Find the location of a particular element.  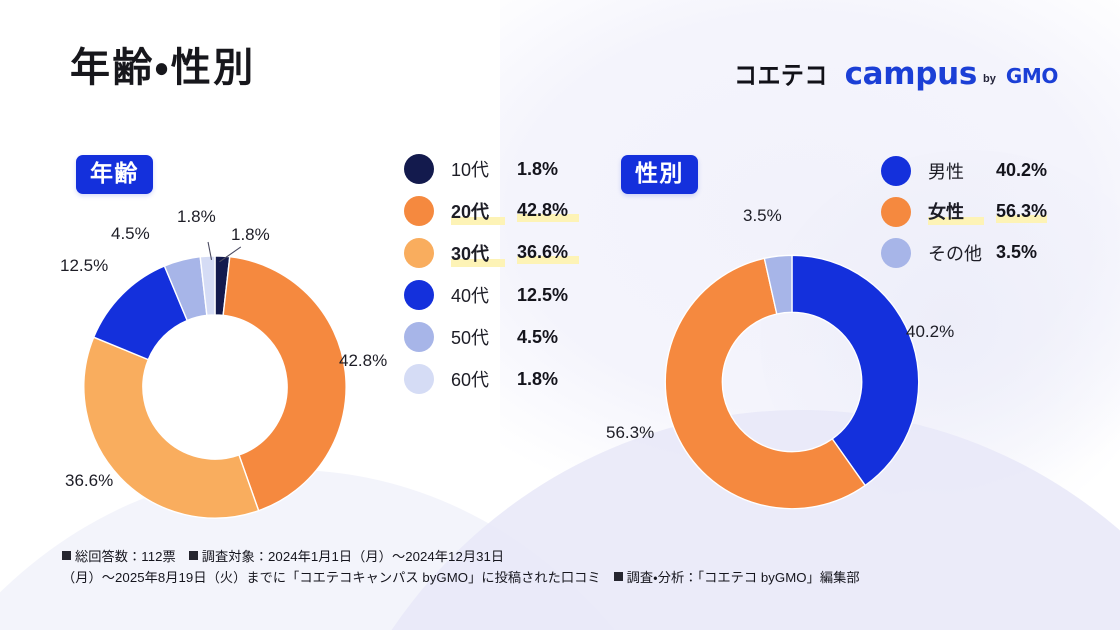

age-legend-item: 50代 4.5% is located at coordinates (491, 337).